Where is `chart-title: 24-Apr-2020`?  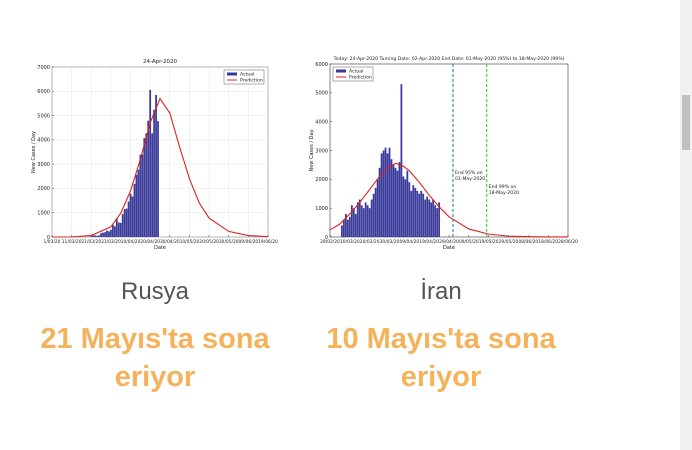
chart-title: 24-Apr-2020 is located at coordinates (160, 62).